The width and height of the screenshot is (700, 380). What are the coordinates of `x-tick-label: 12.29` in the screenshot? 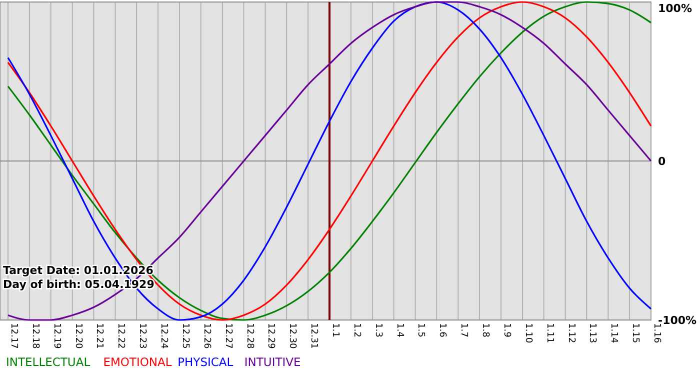 It's located at (271, 336).